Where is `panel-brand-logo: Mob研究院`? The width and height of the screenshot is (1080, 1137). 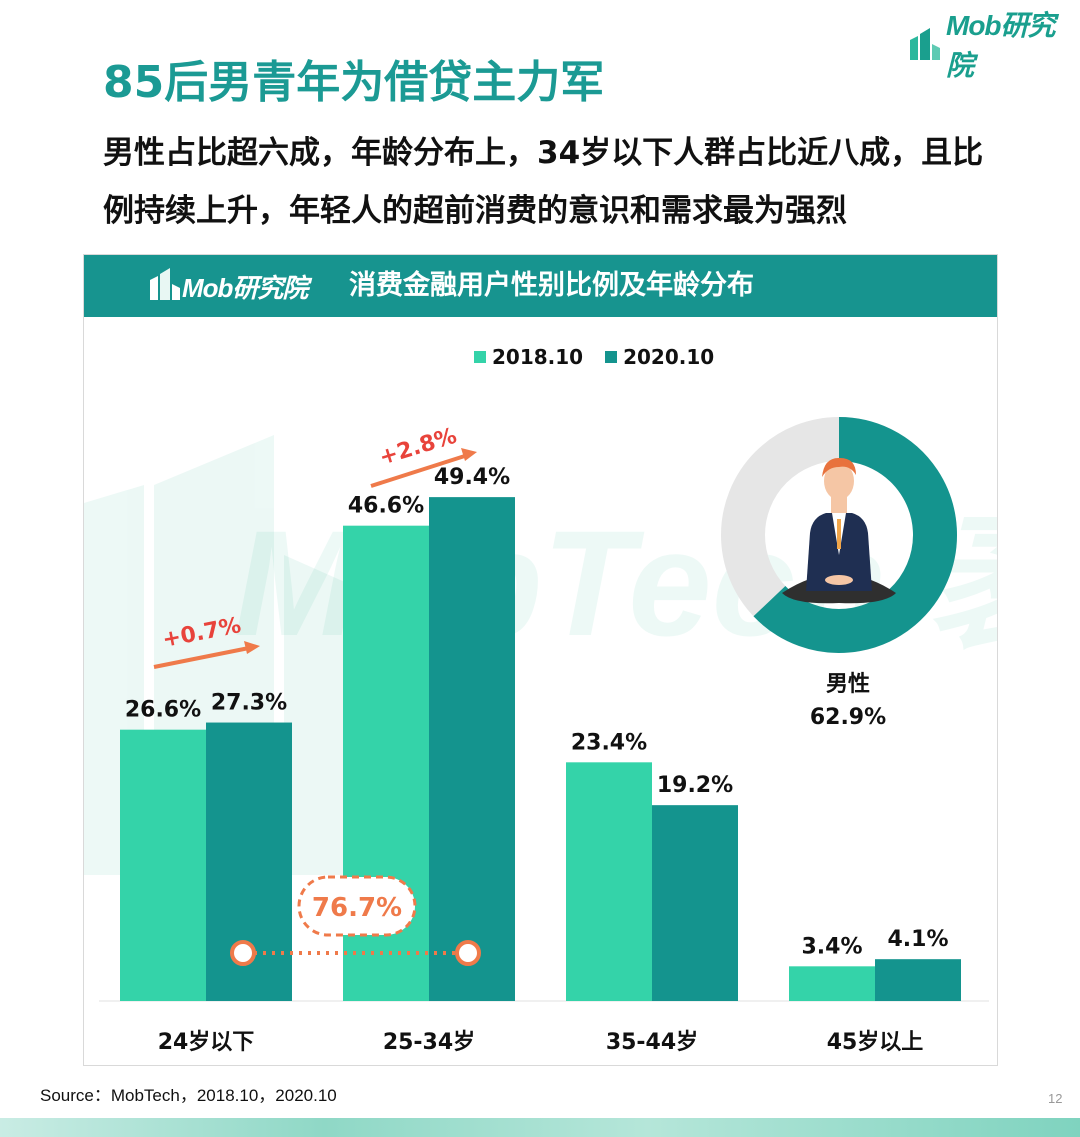 panel-brand-logo: Mob研究院 is located at coordinates (228, 286).